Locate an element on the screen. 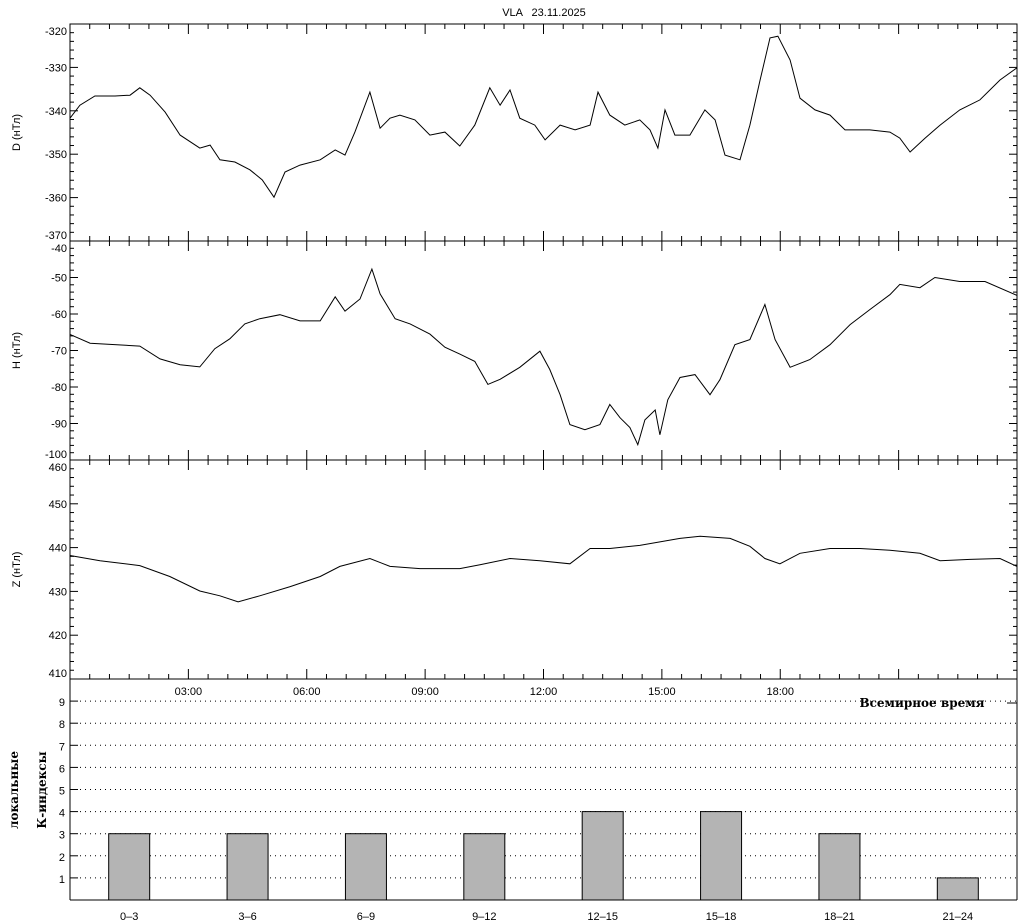 This screenshot has height=921, width=1024. x-tick-label: 03:00 is located at coordinates (189, 692).